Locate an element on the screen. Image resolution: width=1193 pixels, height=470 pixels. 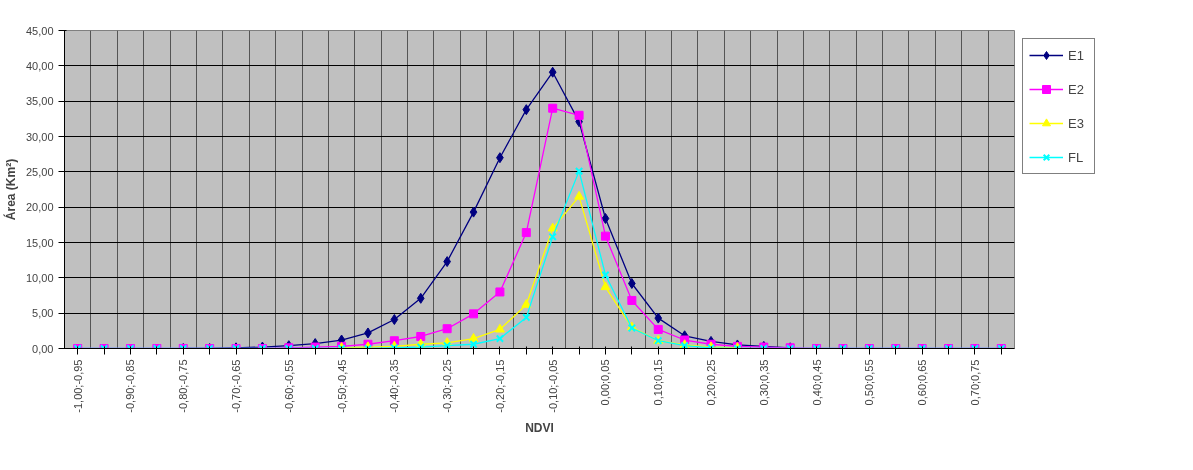
x-tick-label: -0,60;-0,55 is located at coordinates (288, 386).